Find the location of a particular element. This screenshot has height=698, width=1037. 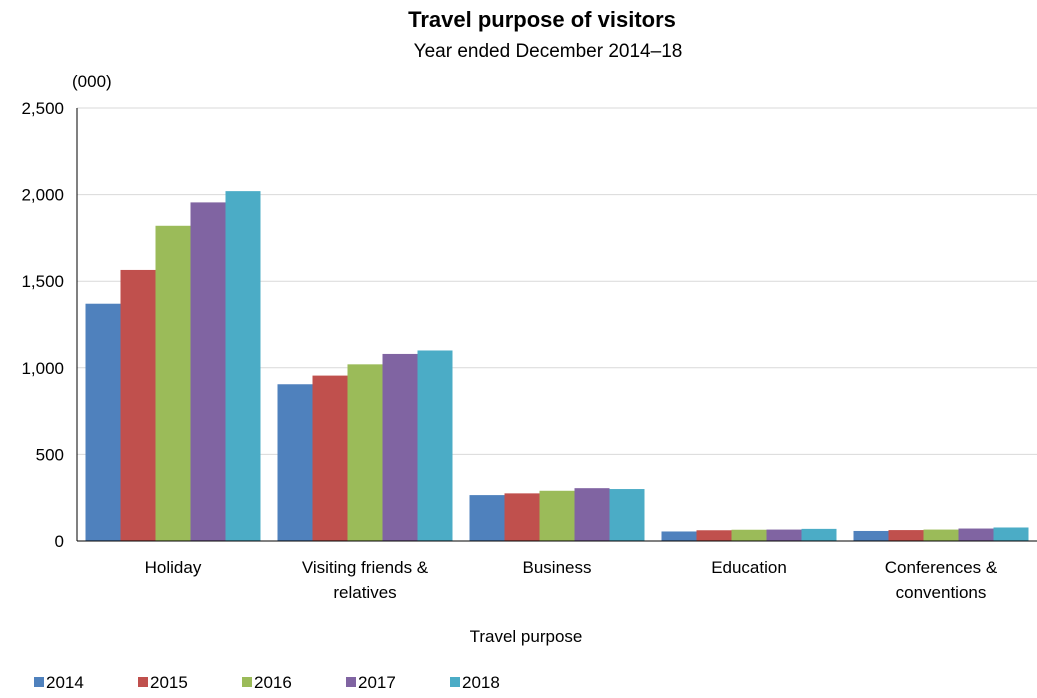

legend-label-2015: 2015 is located at coordinates (169, 682).